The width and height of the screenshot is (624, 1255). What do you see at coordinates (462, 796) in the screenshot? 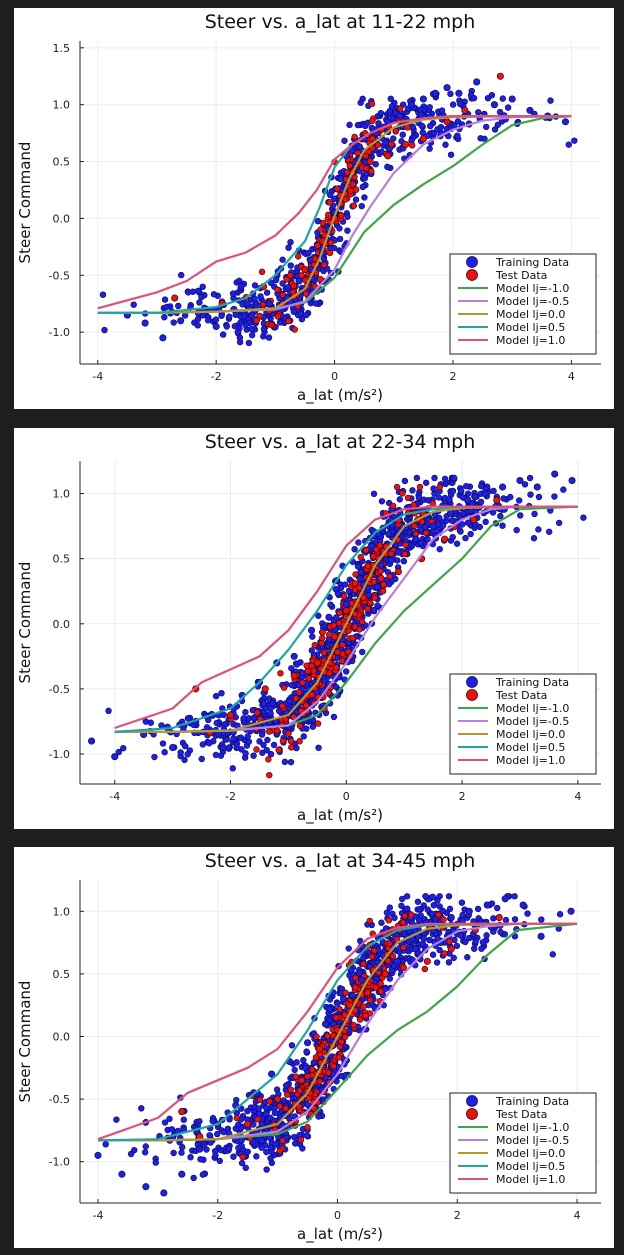
I see `x-tick-label: 2` at bounding box center [462, 796].